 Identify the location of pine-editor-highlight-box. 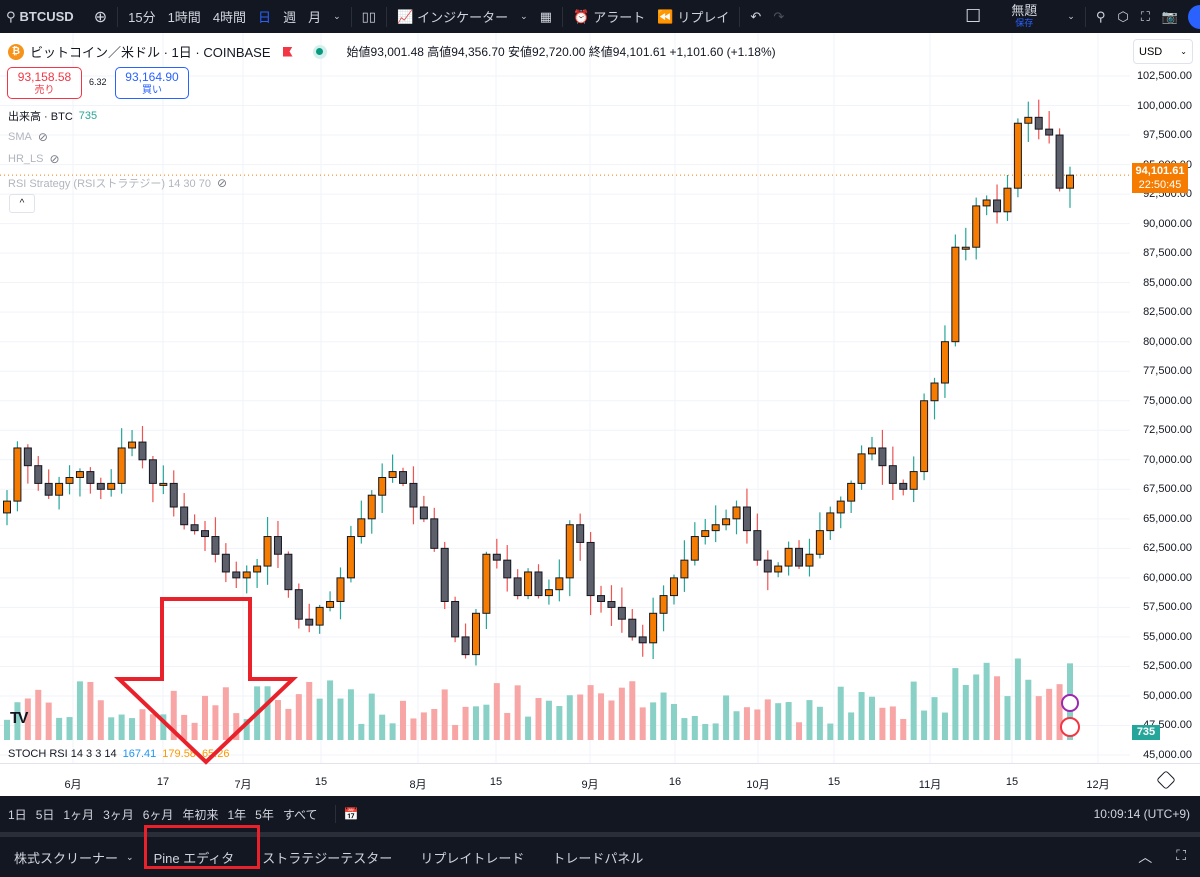
(202, 847).